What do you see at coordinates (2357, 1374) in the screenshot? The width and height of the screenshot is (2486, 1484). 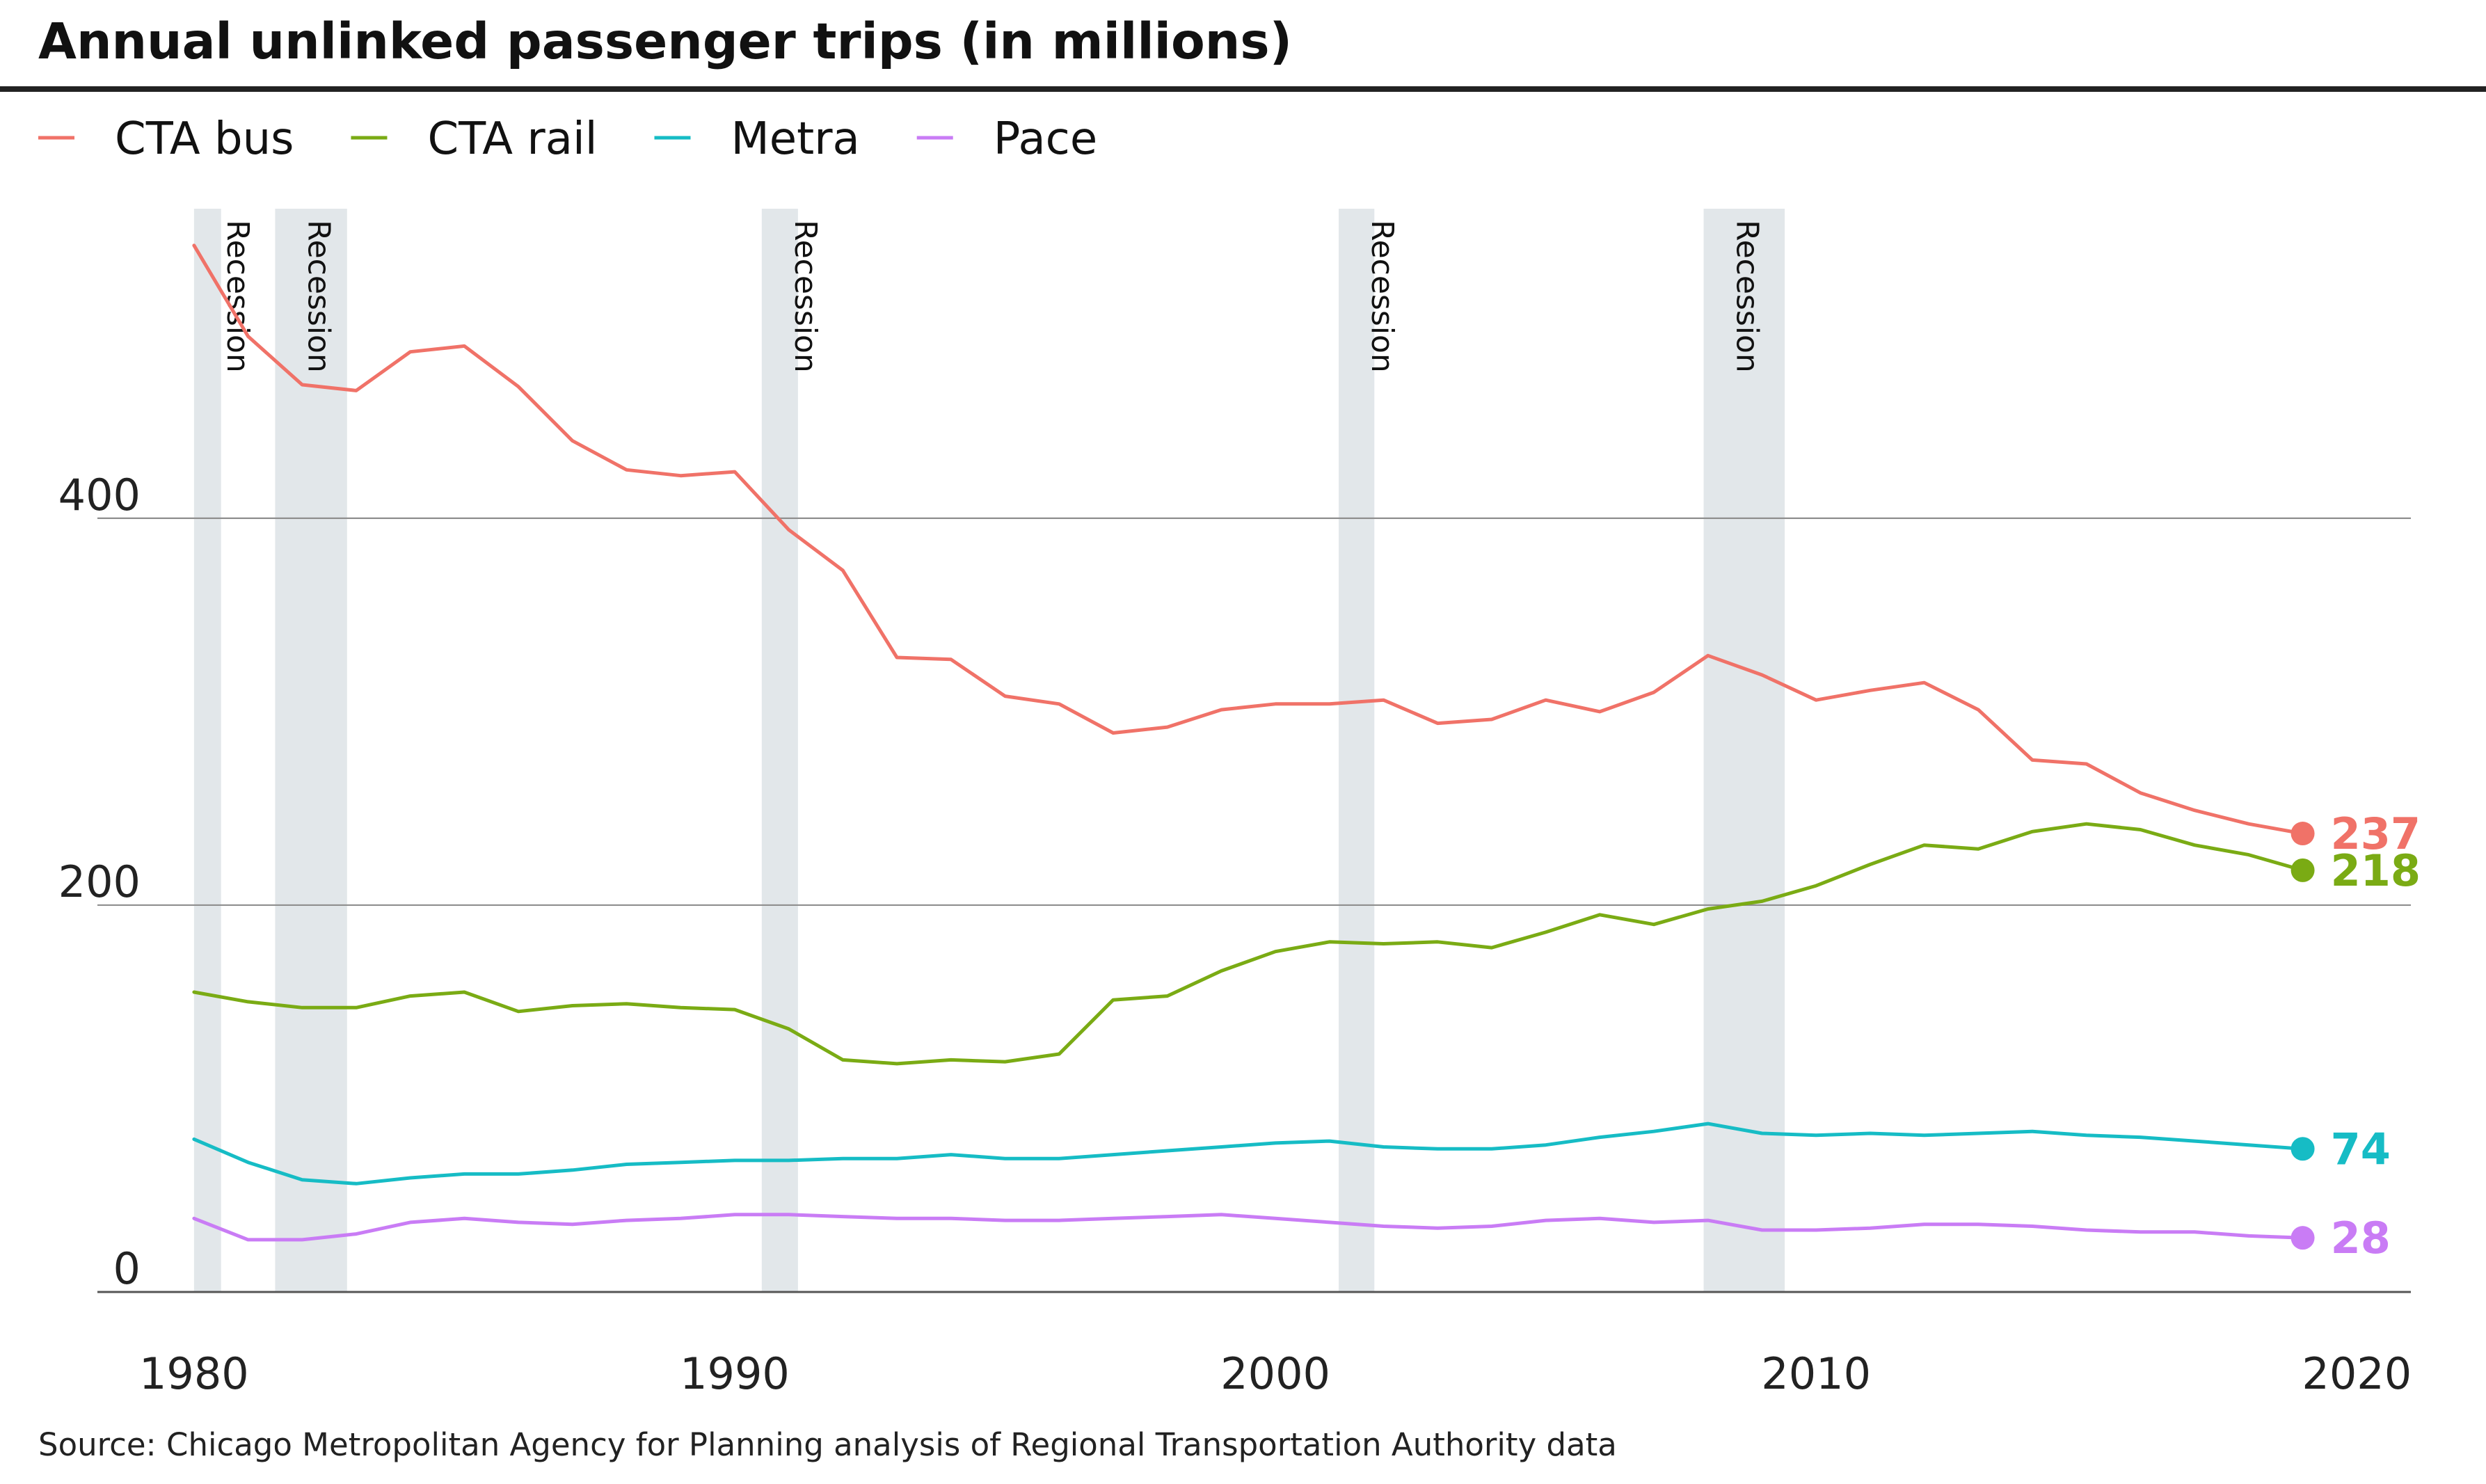 I see `x-tick-label-2020: 2020` at bounding box center [2357, 1374].